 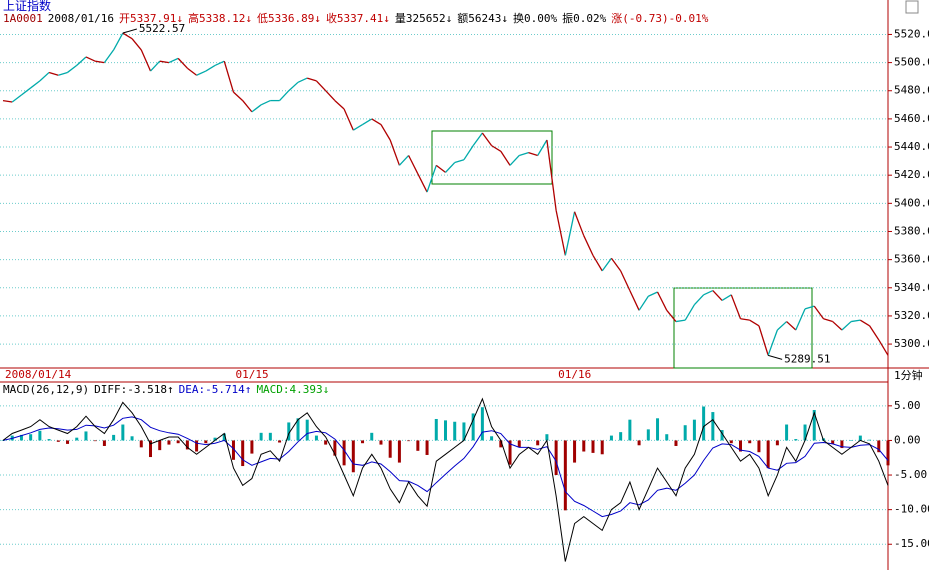 What do you see at coordinates (911, 174) in the screenshot?
I see `y-tick-label: 5420.00` at bounding box center [911, 174].